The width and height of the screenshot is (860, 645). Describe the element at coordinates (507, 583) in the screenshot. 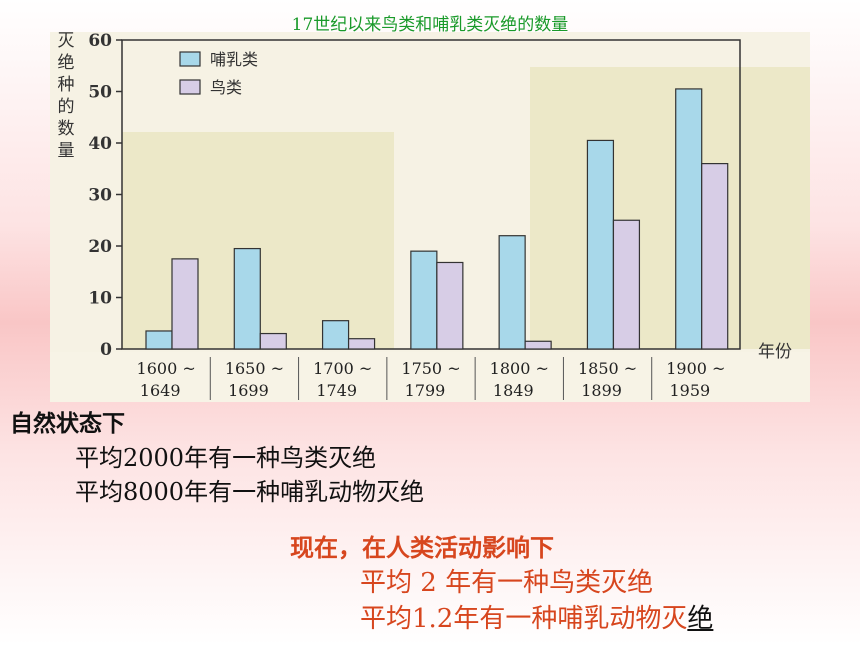

I see `human-bird-rate: 平均 2 年有一种鸟类灭绝` at that location.